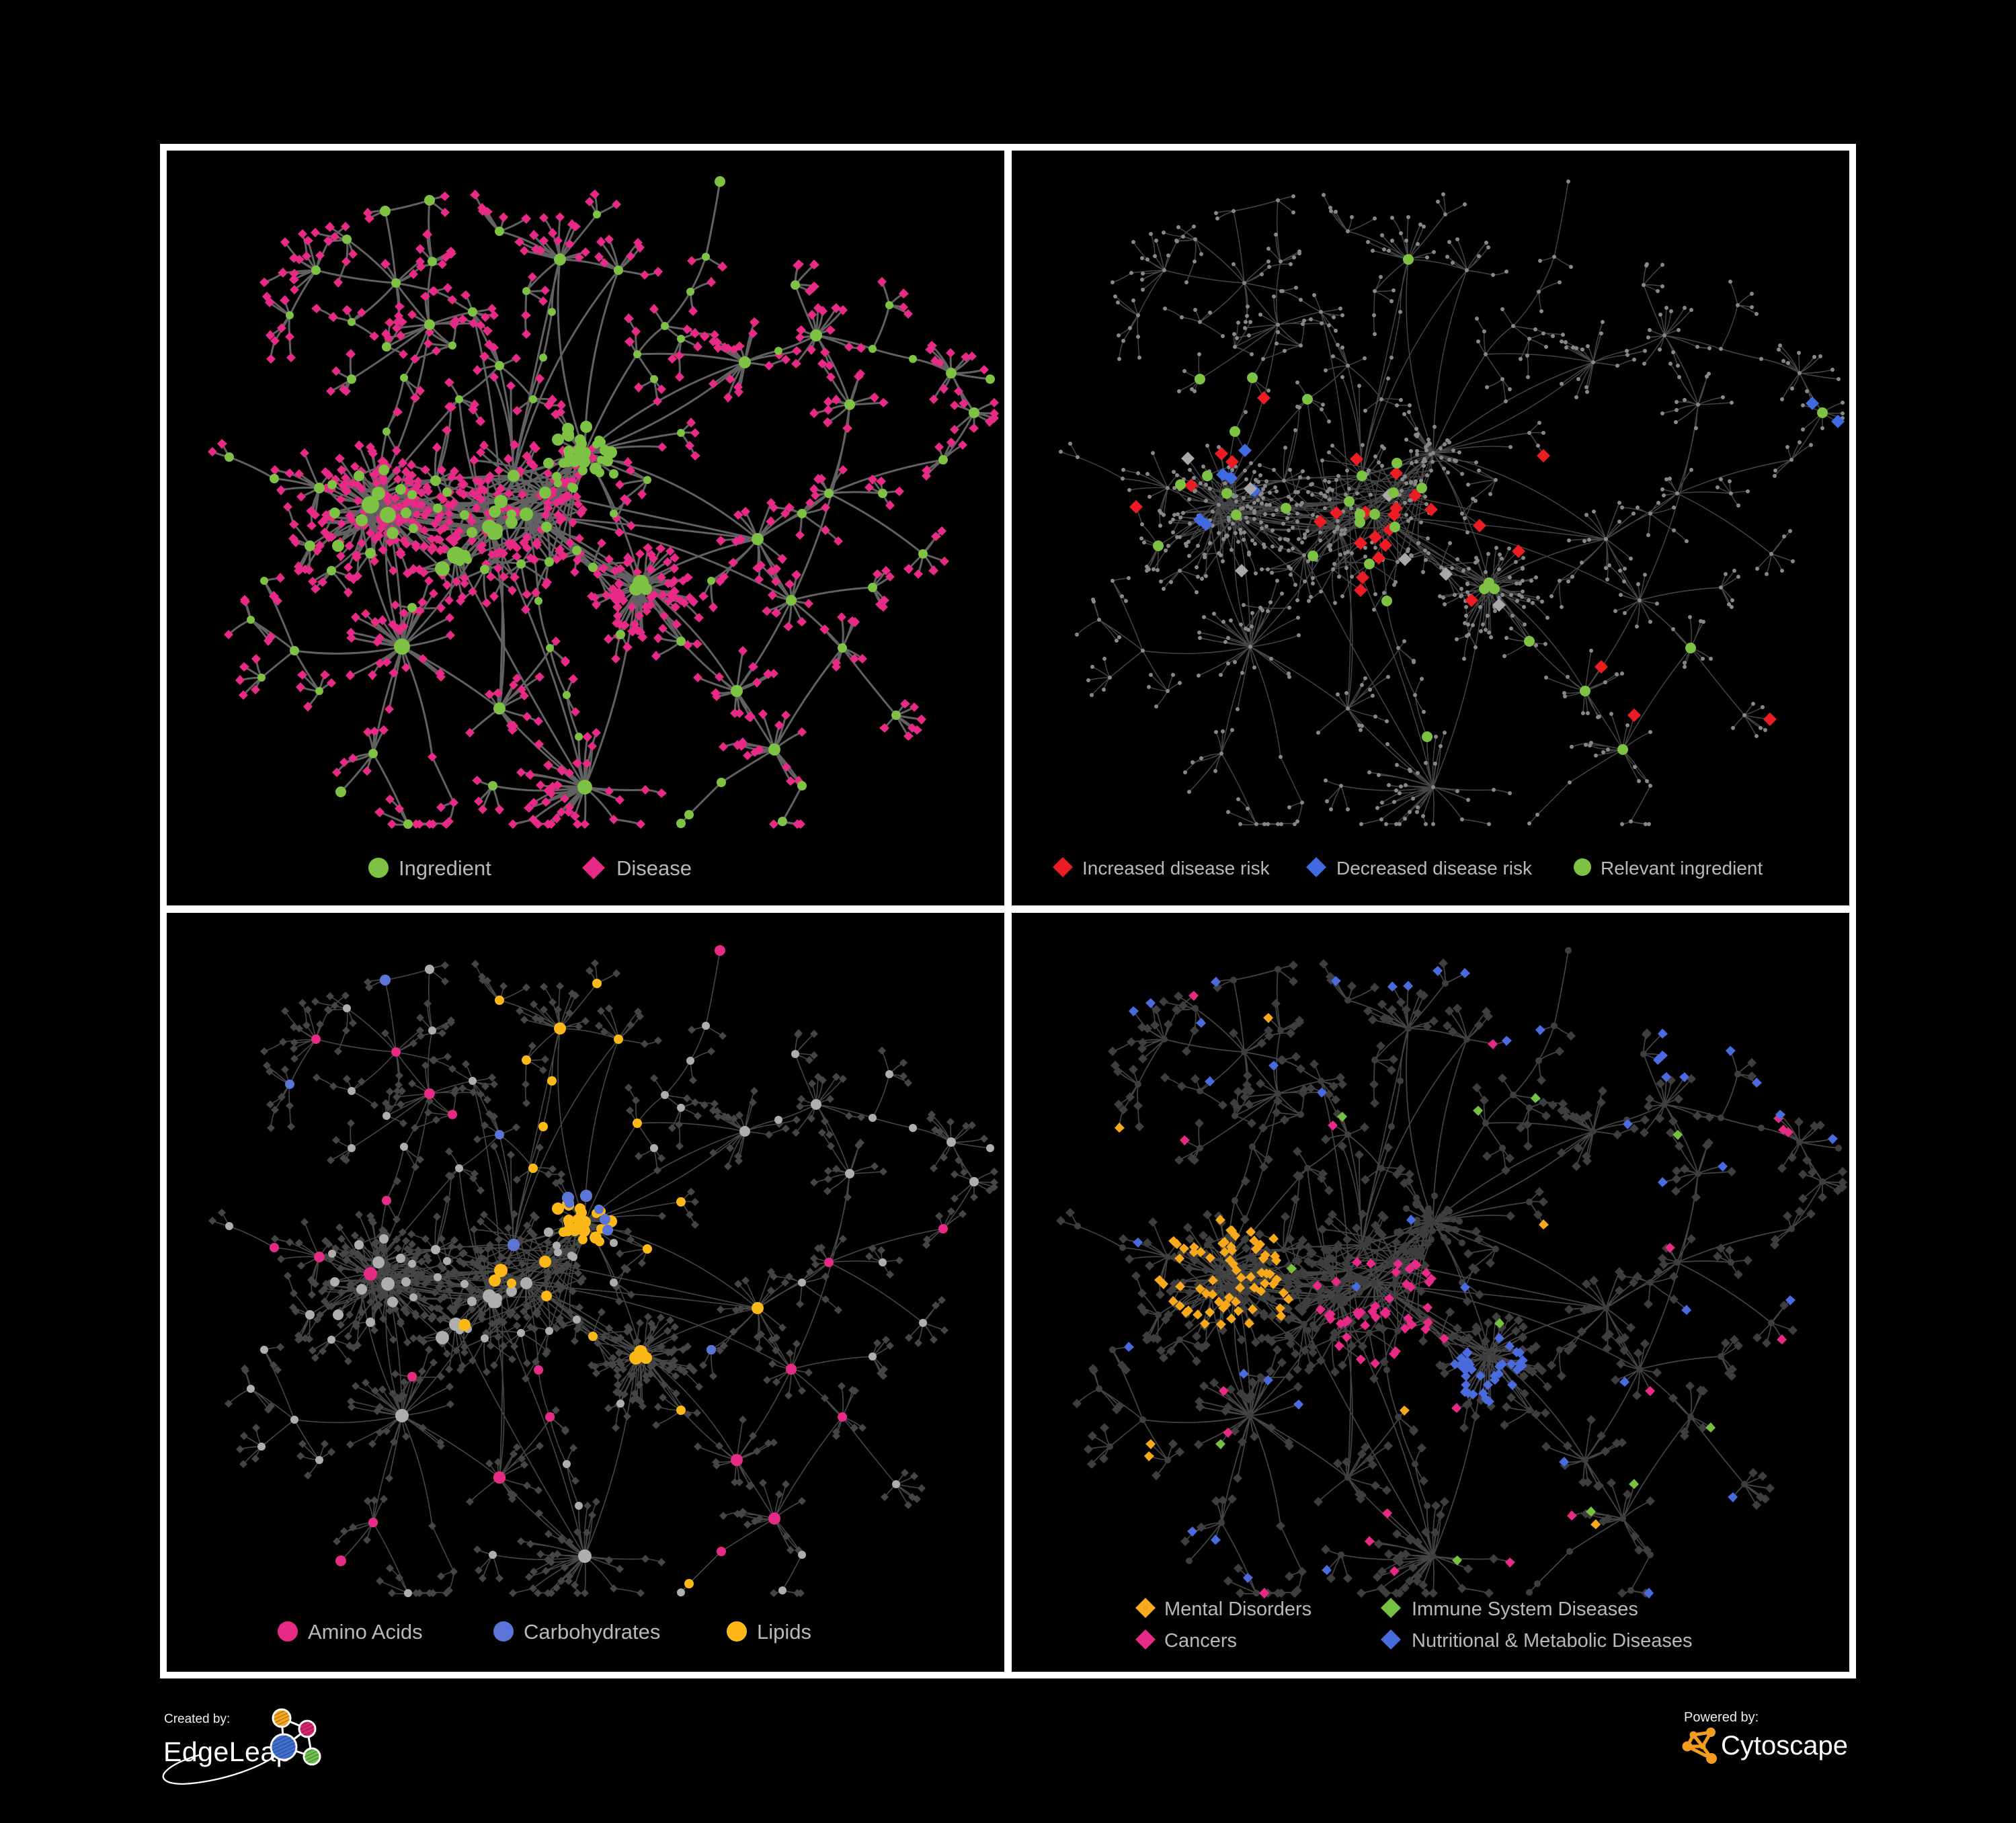 The width and height of the screenshot is (2016, 1823). What do you see at coordinates (1525, 1609) in the screenshot?
I see `svg-text: Immune System Diseases` at bounding box center [1525, 1609].